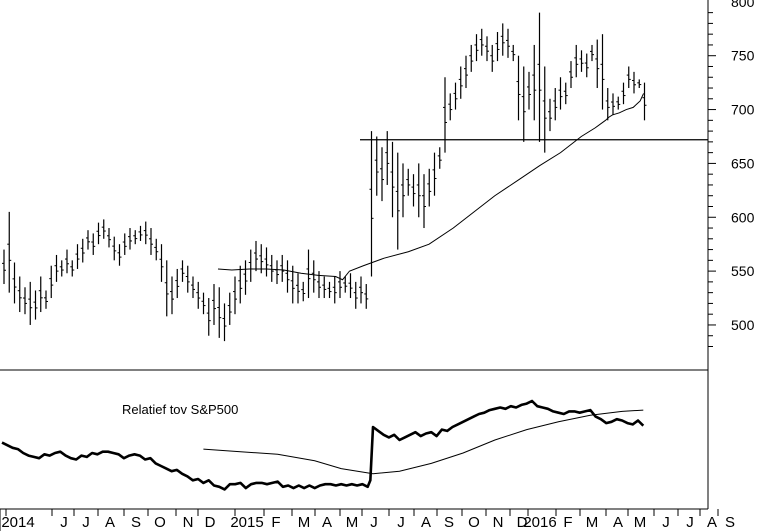 This screenshot has height=531, width=760. Describe the element at coordinates (730, 522) in the screenshot. I see `month-label: S` at that location.